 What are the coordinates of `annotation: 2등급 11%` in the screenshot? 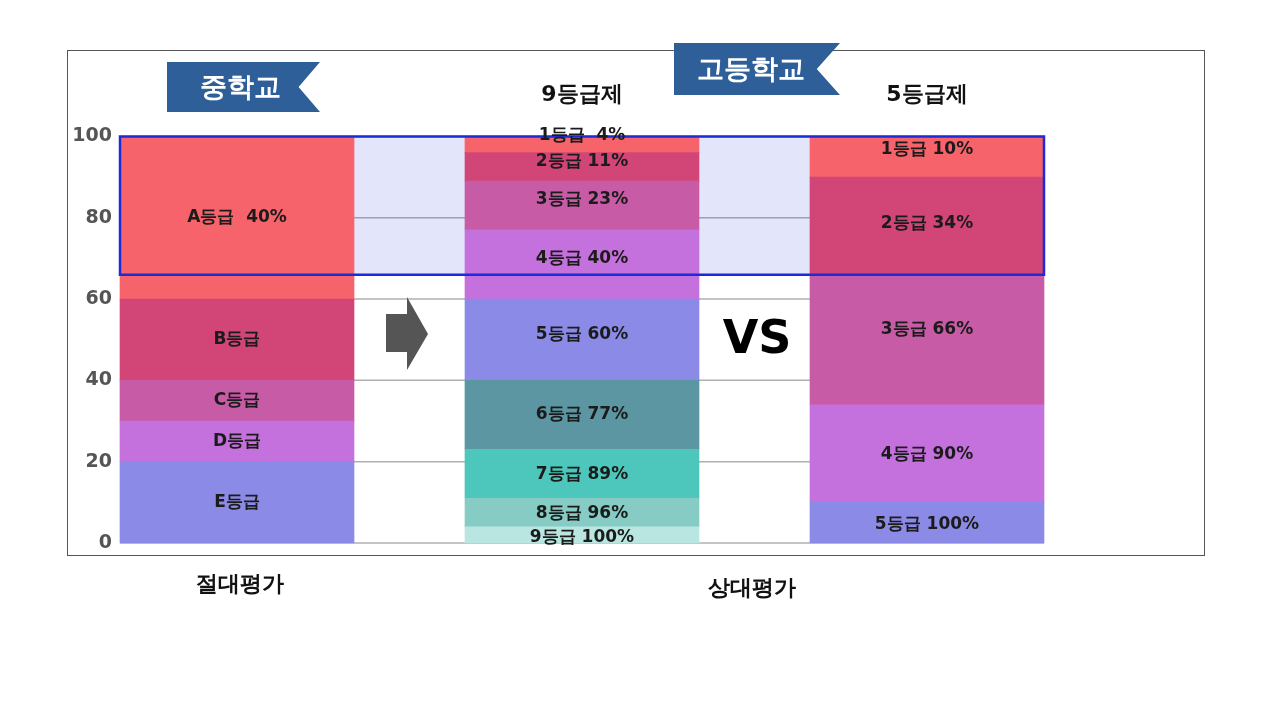 It's located at (582, 159).